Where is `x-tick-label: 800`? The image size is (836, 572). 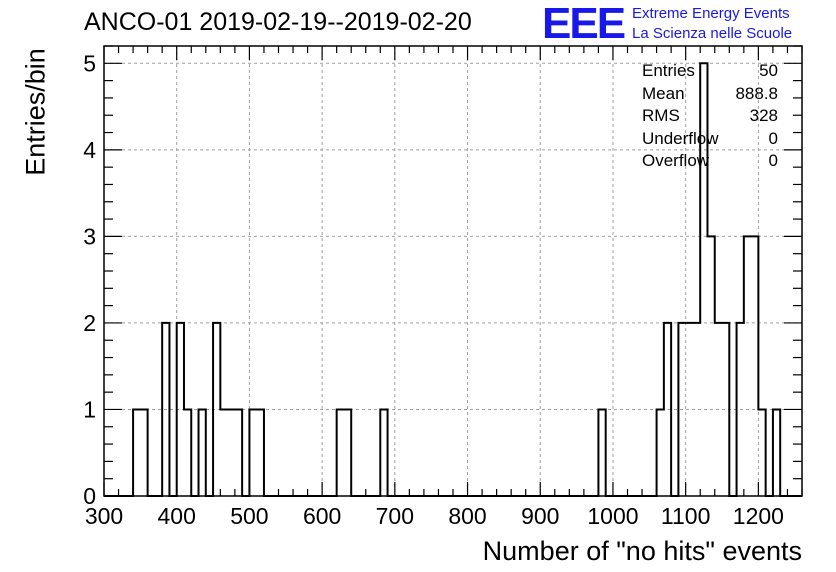
x-tick-label: 800 is located at coordinates (467, 516).